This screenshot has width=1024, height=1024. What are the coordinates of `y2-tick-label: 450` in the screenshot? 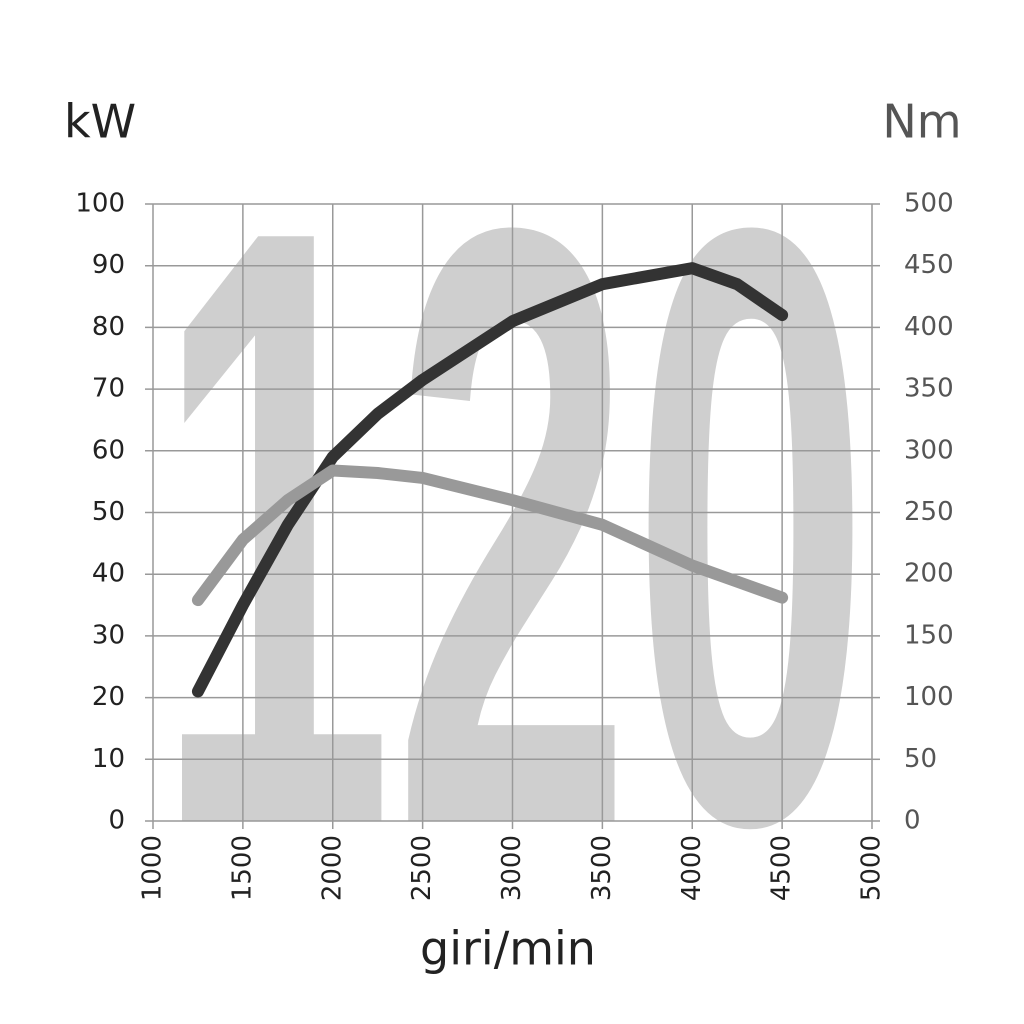 It's located at (929, 265).